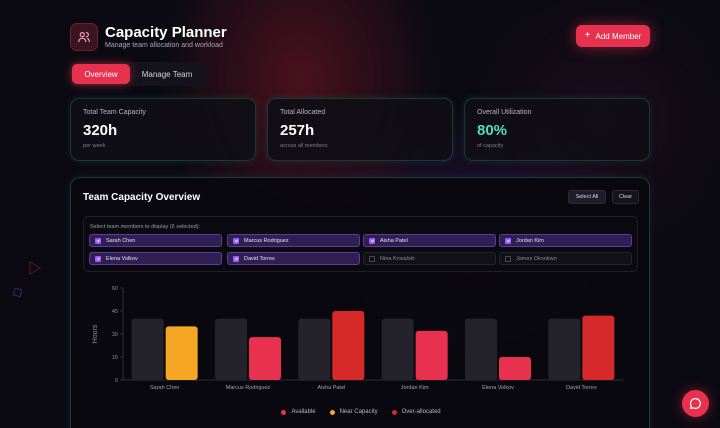 Image resolution: width=720 pixels, height=428 pixels. What do you see at coordinates (557, 129) in the screenshot?
I see `stat-card-utilization: Overall Utilization 80% of capacity` at bounding box center [557, 129].